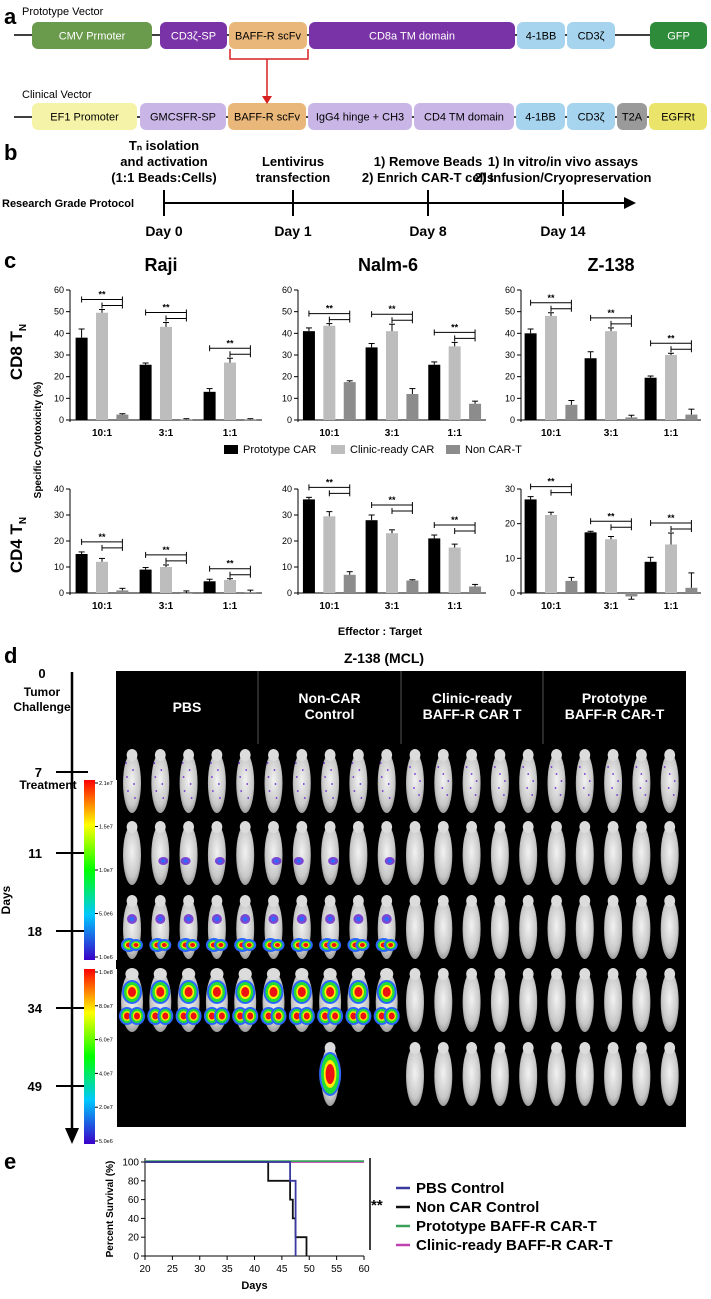 The height and width of the screenshot is (1299, 711). Describe the element at coordinates (551, 433) in the screenshot. I see `x-tick-label: 10:1` at that location.